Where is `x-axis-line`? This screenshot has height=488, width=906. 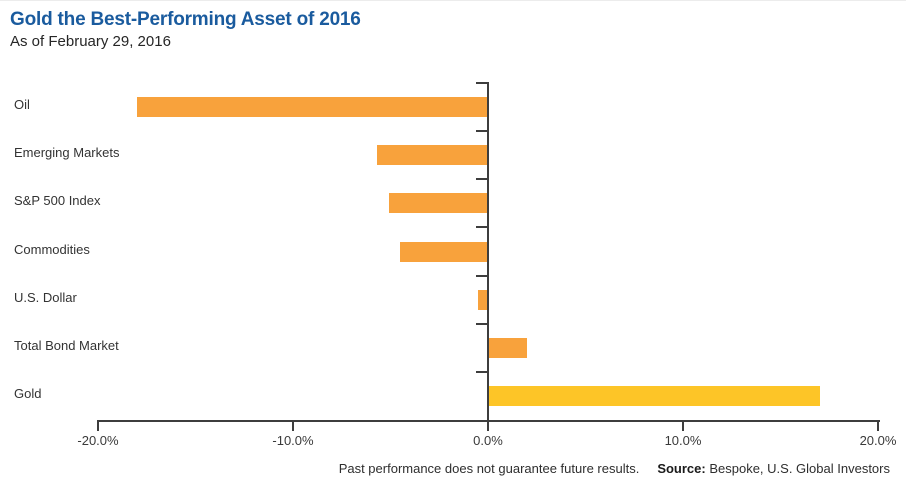 x-axis-line is located at coordinates (489, 421).